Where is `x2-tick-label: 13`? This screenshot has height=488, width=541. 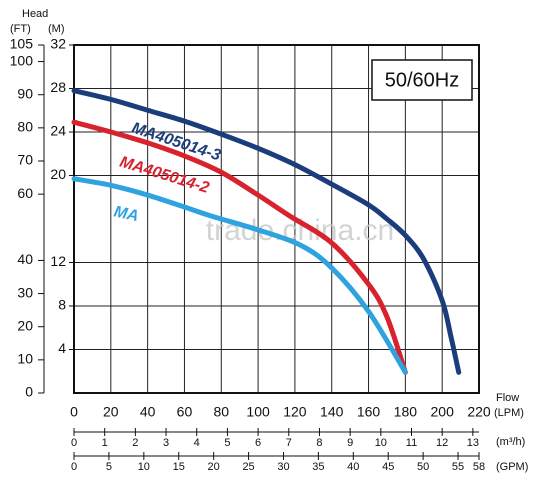 x2-tick-label: 13 is located at coordinates (473, 443).